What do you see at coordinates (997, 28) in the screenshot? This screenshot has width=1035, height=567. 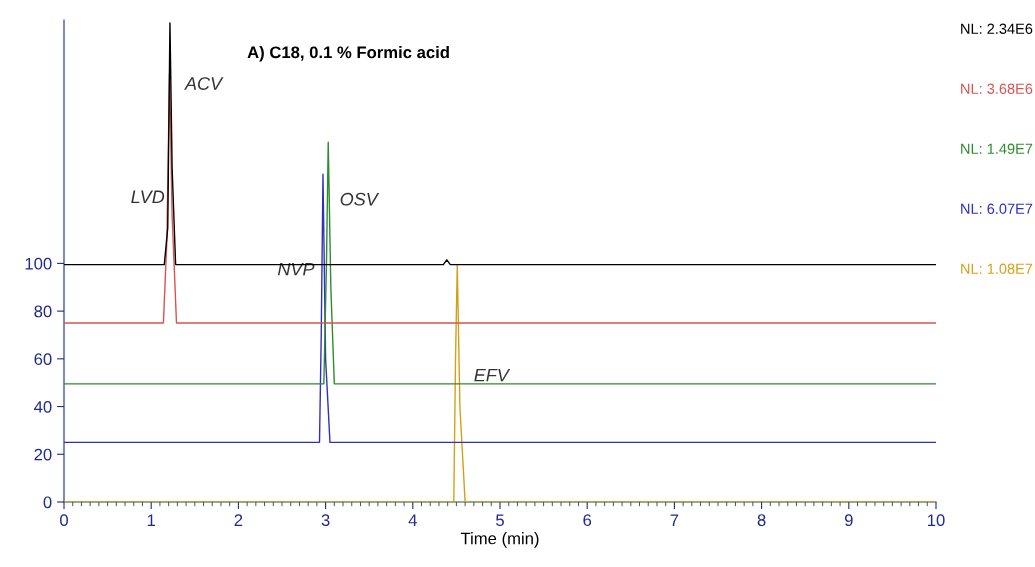 I see `text: NL: 2.34E6` at bounding box center [997, 28].